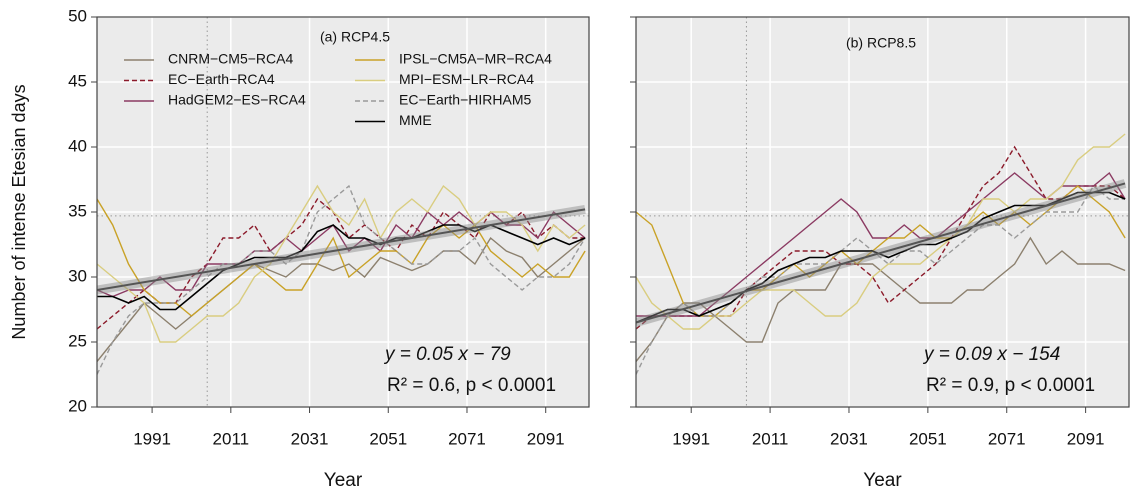  Describe the element at coordinates (221, 79) in the screenshot. I see `legend-label: EC−Earth−RCA4` at that location.